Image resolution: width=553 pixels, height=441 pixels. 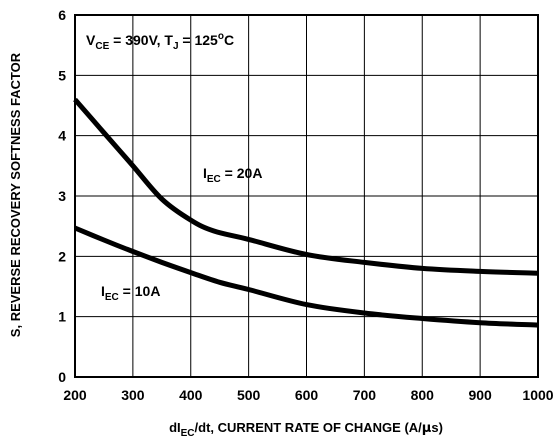 What do you see at coordinates (62, 256) in the screenshot?
I see `y-tick-label: 2` at bounding box center [62, 256].